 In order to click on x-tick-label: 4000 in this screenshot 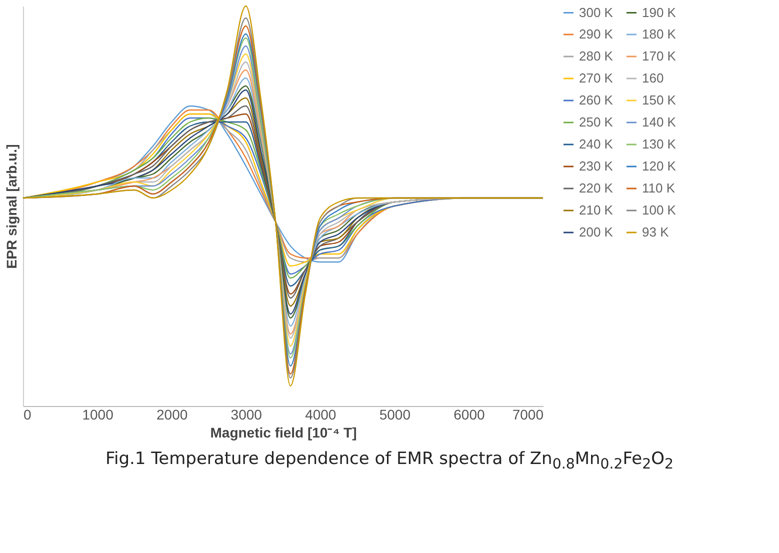, I will do `click(320, 414)`.